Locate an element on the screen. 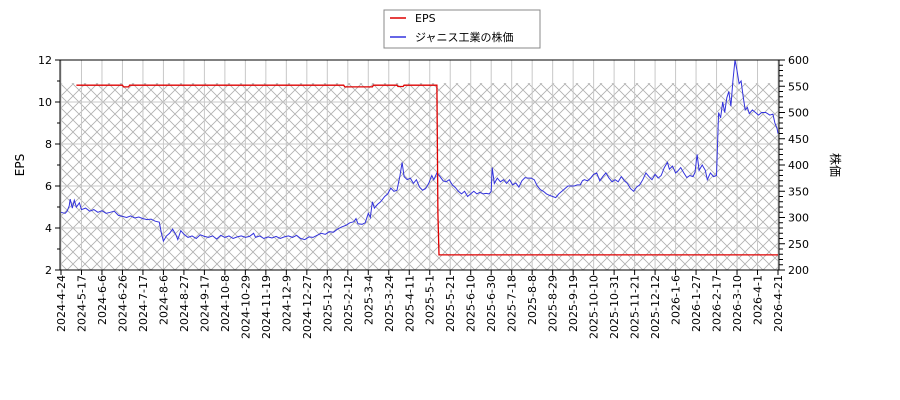 Image resolution: width=900 pixels, height=400 pixels. x-tick-label: 2025-5-1 is located at coordinates (430, 300).